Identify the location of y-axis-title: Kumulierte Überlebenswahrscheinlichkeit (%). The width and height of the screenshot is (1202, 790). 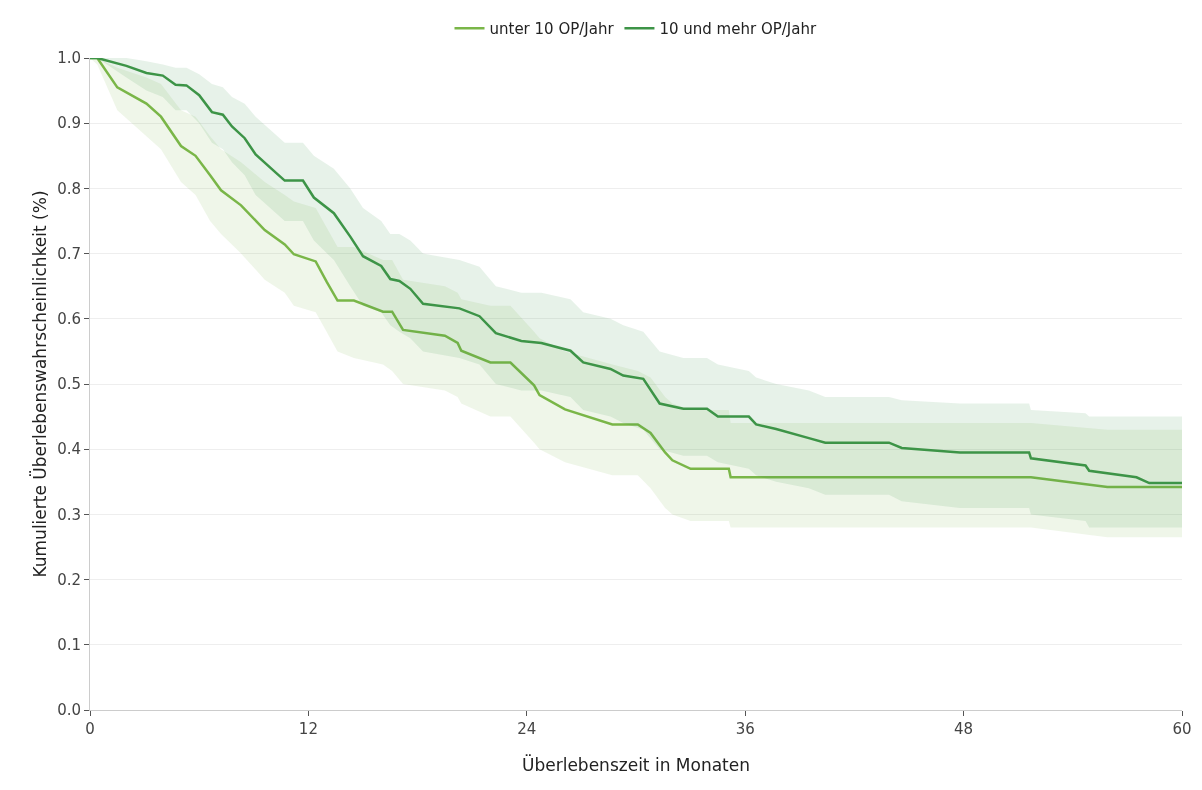
(39, 384).